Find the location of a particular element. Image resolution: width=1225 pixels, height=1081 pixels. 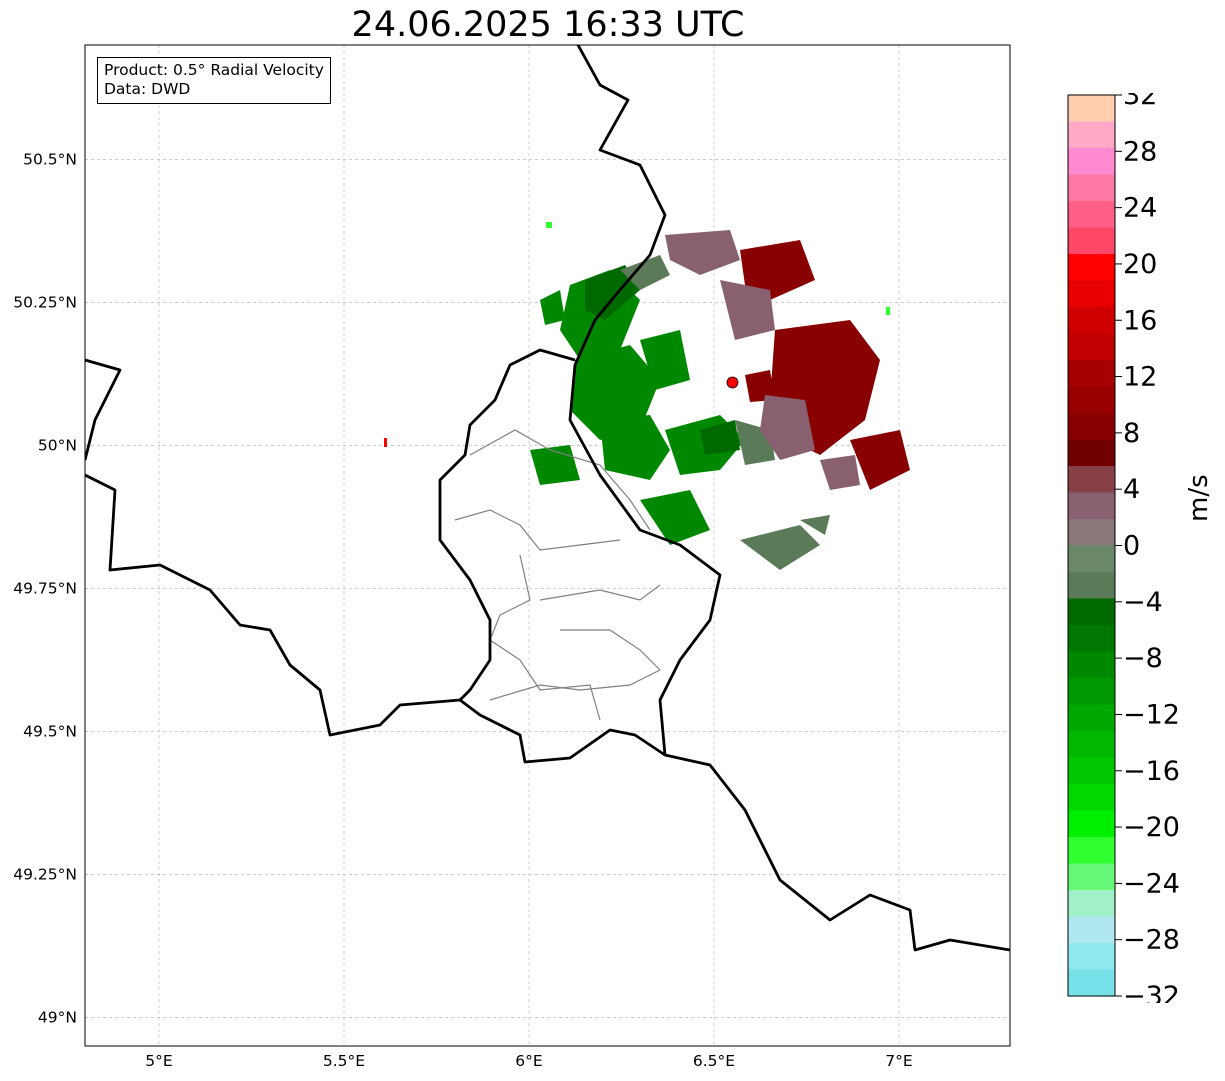

lat-tick-label: 49.75°N is located at coordinates (45, 588).